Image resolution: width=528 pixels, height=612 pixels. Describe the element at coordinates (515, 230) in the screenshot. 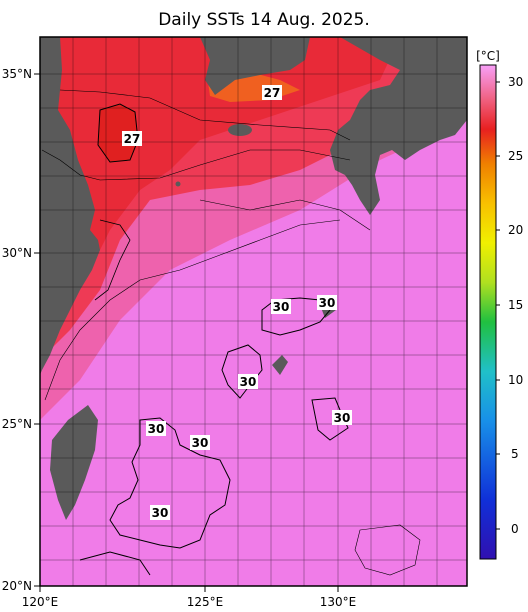

I see `colorbar-tick: 20` at that location.